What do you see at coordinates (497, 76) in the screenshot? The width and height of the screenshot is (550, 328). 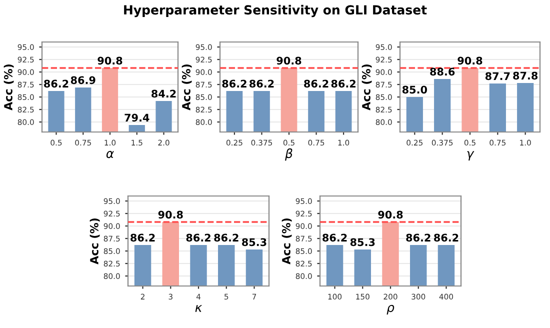 I see `data-label: 87.7` at bounding box center [497, 76].